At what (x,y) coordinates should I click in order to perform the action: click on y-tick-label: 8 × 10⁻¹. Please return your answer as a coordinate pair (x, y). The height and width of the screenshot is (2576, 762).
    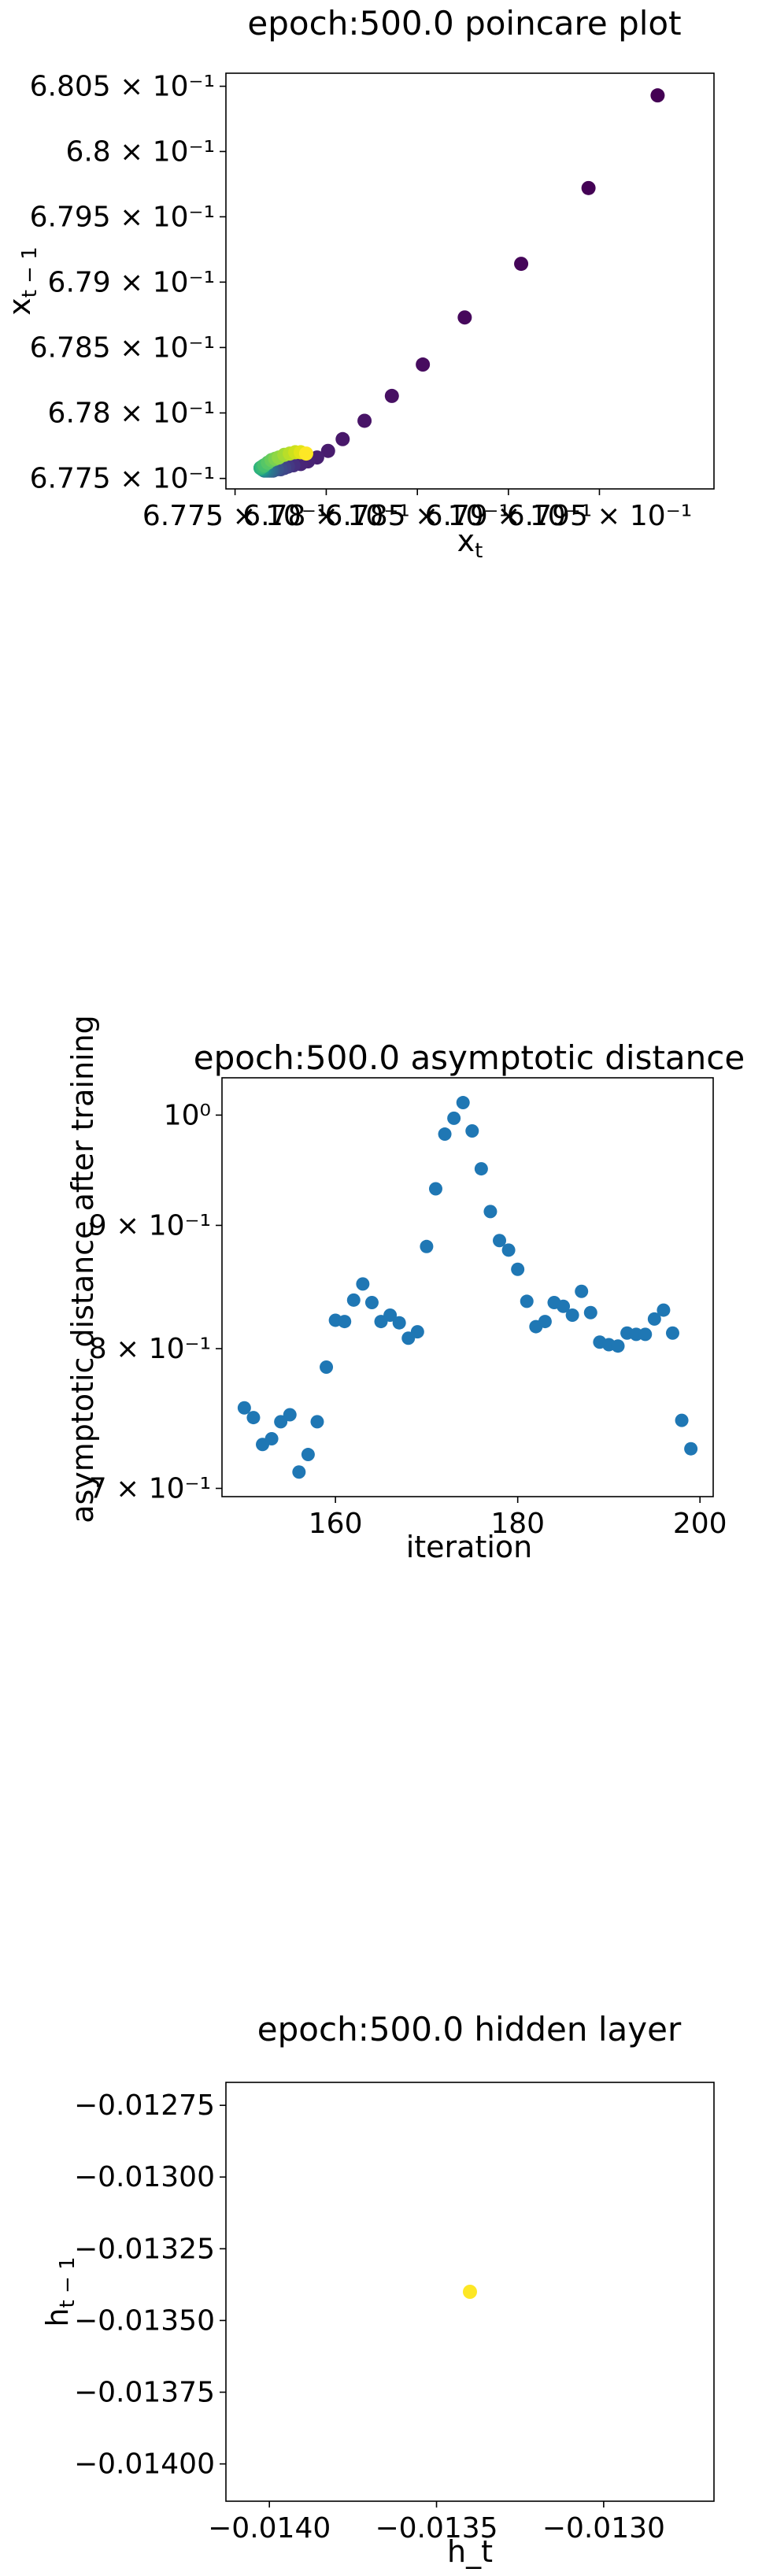
    Looking at the image, I should click on (150, 1349).